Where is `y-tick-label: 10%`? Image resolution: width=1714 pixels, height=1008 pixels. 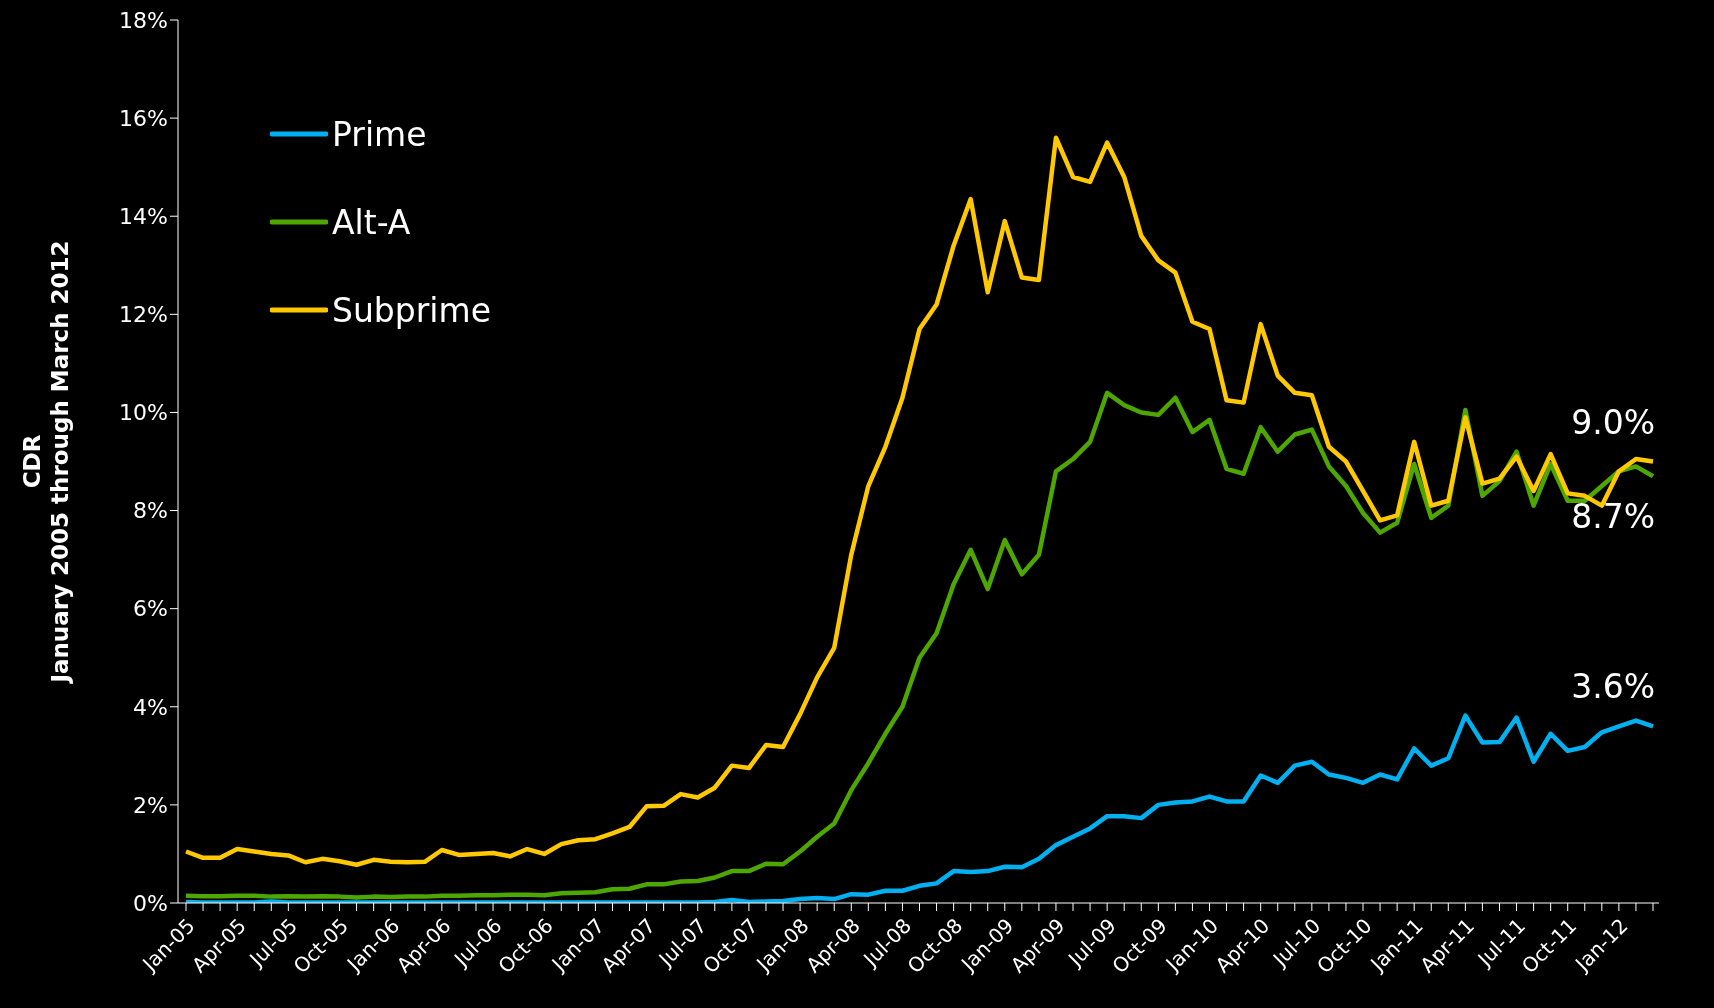
y-tick-label: 10% is located at coordinates (143, 413).